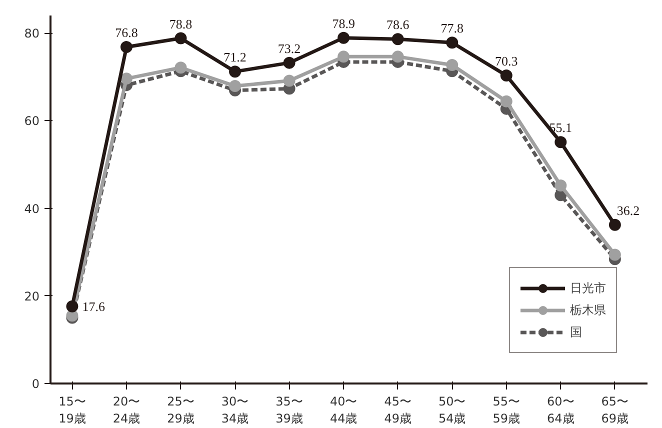  I want to click on x-tick-label: 40〜 44歳, so click(344, 410).